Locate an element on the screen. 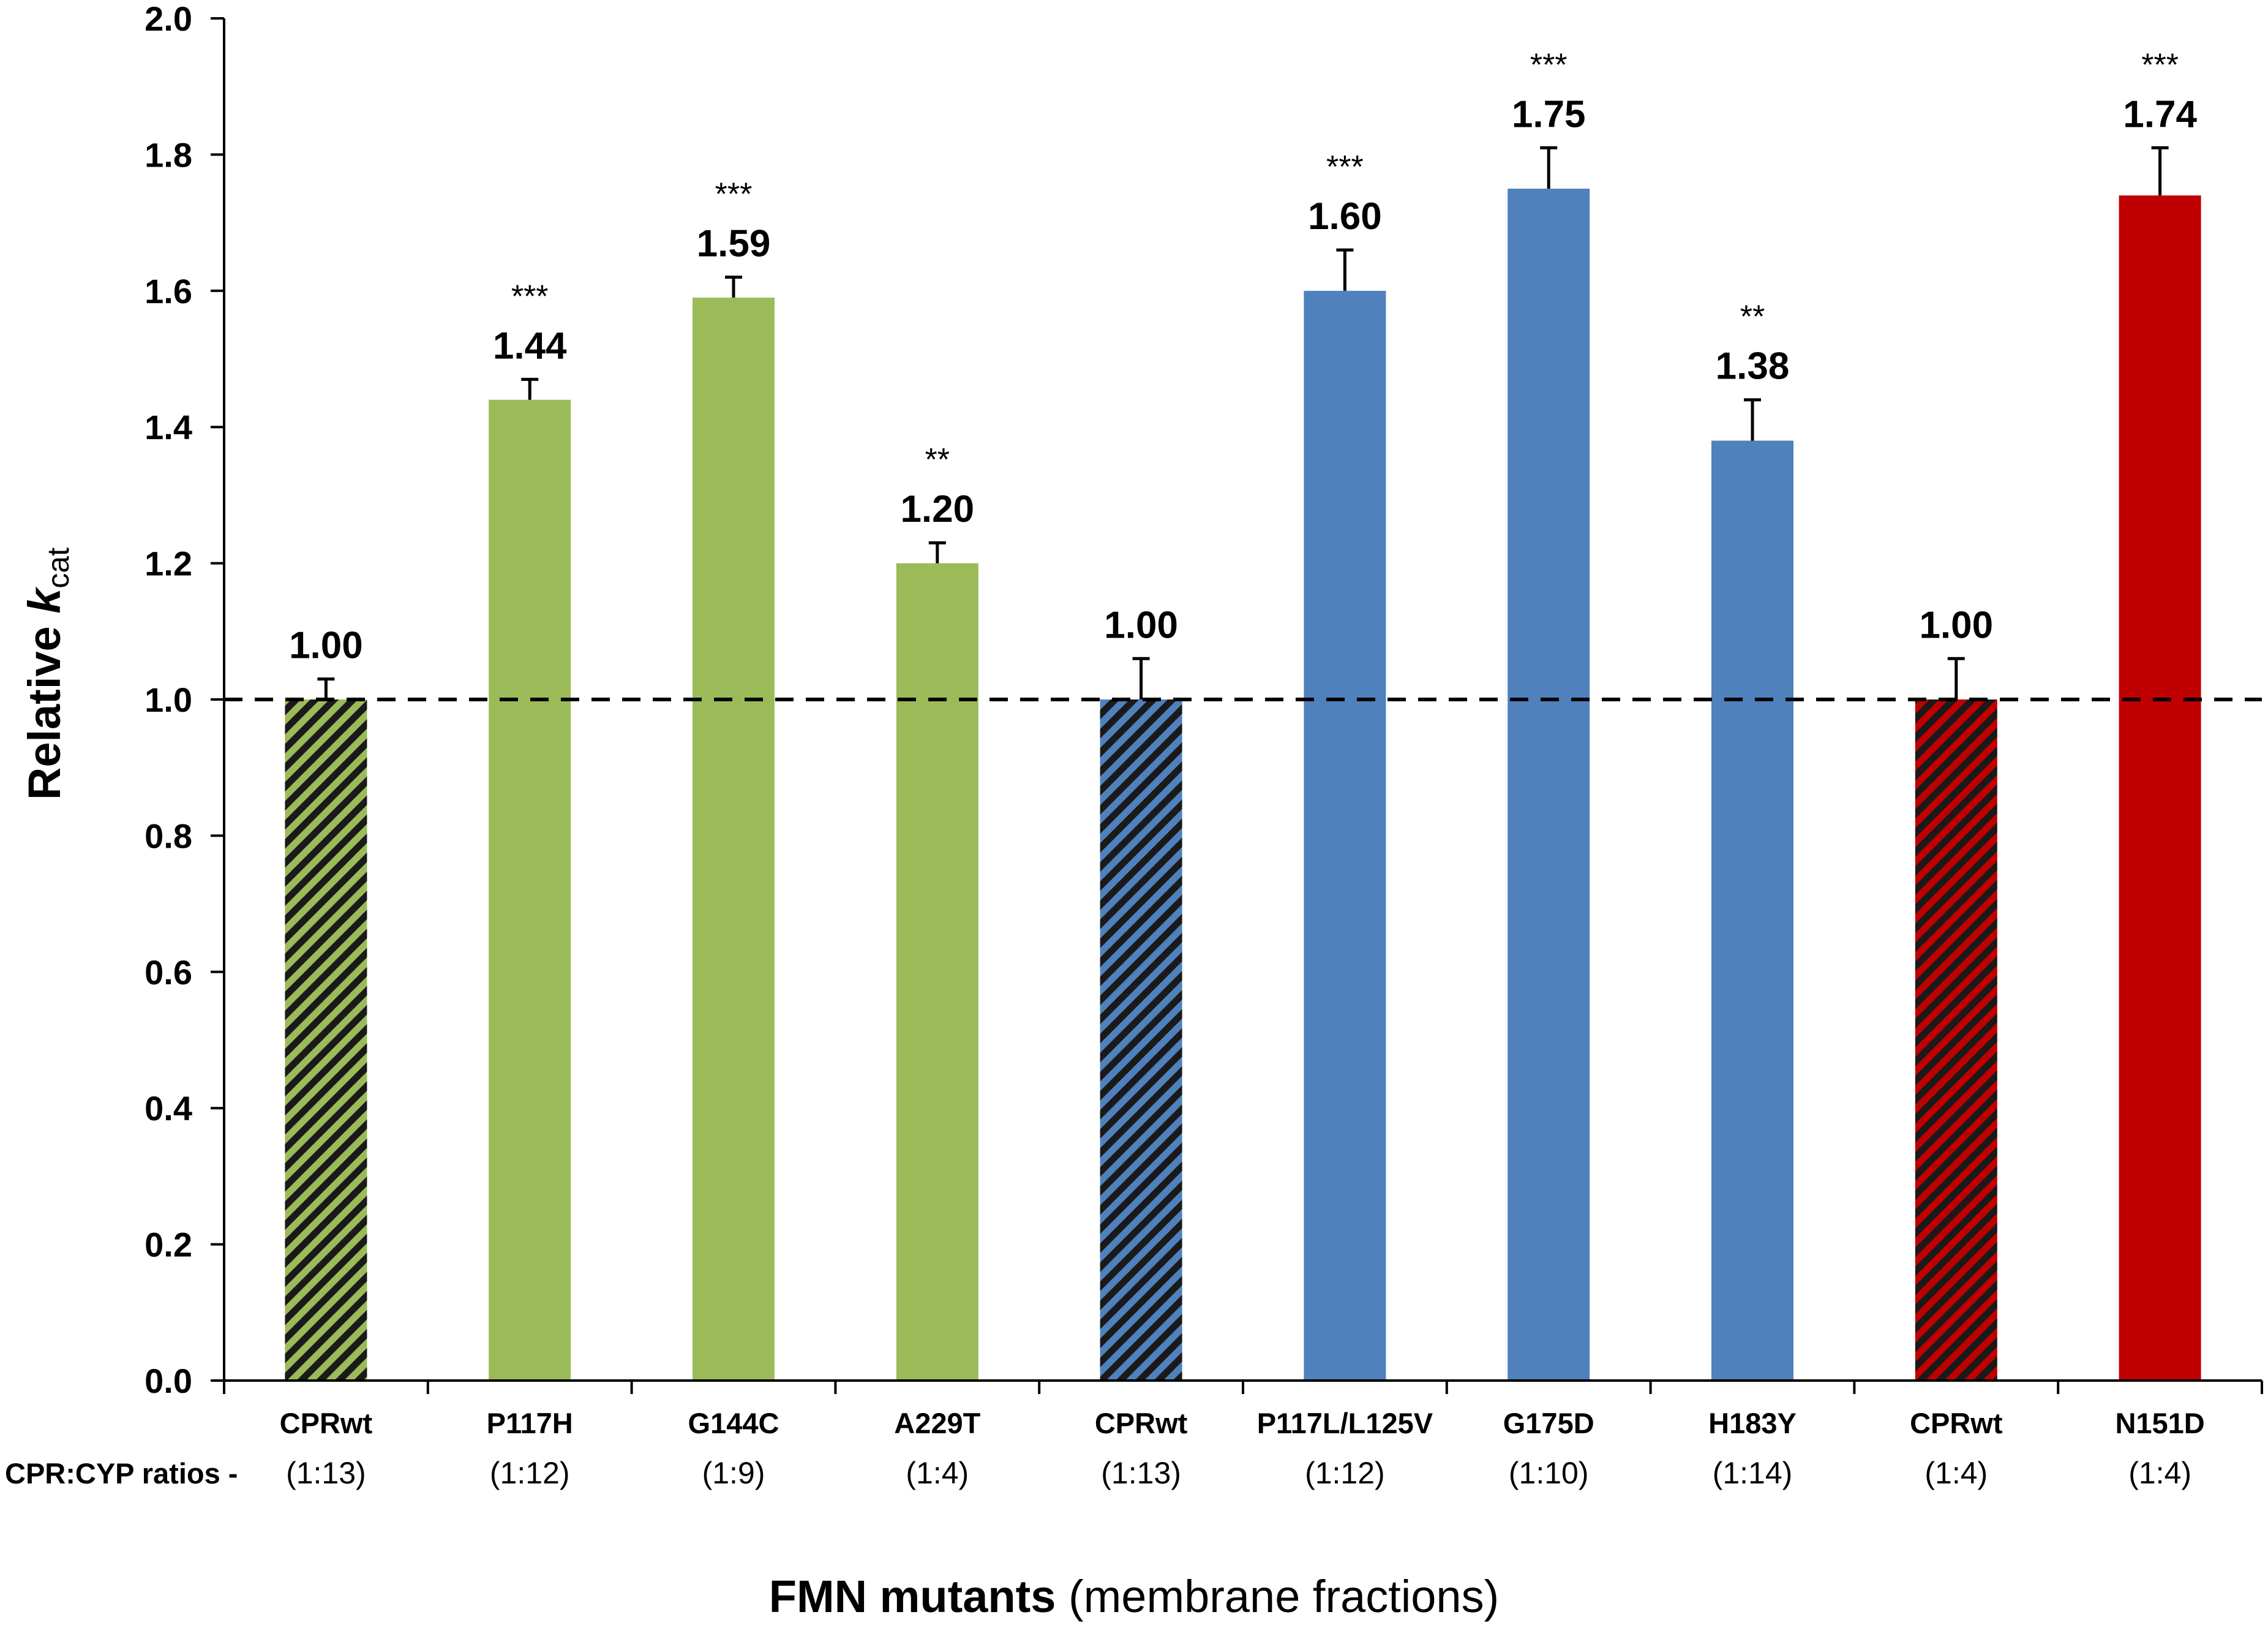 The image size is (2268, 1628). x-axis-label-normal: (membrane fractions) is located at coordinates (1277, 1596).